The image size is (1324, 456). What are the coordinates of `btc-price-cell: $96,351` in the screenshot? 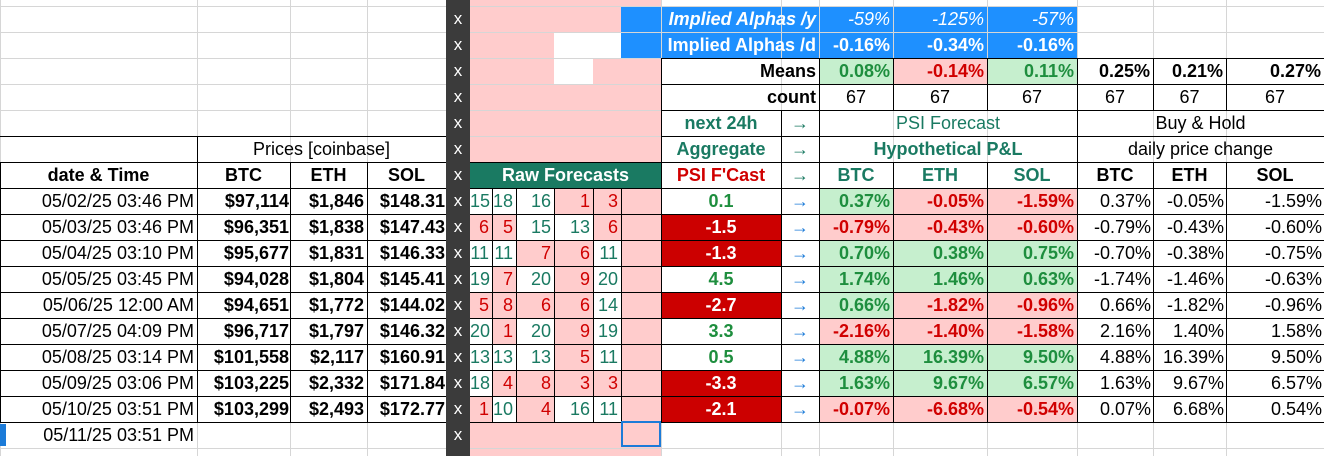 It's located at (256, 227).